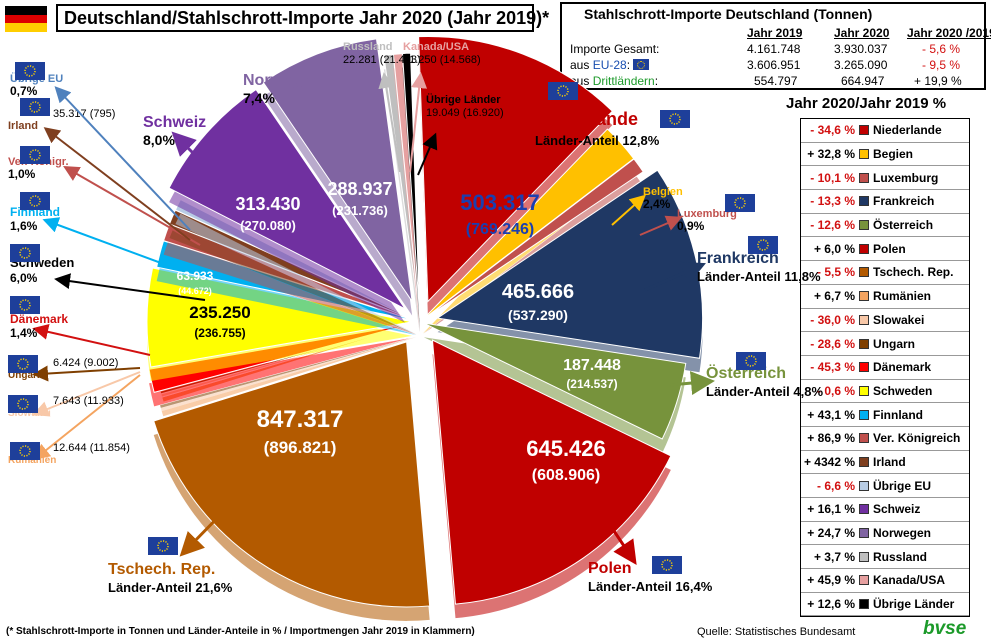 This screenshot has height=642, width=991. Describe the element at coordinates (39, 319) in the screenshot. I see `callout-country-name: Dänemark` at that location.